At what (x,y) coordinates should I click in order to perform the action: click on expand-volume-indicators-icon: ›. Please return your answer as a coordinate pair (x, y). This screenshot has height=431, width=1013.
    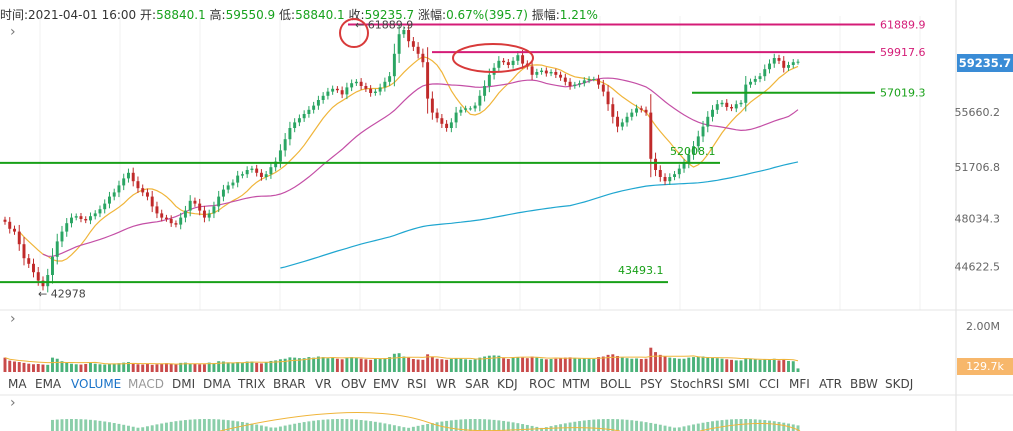
    Looking at the image, I should click on (13, 319).